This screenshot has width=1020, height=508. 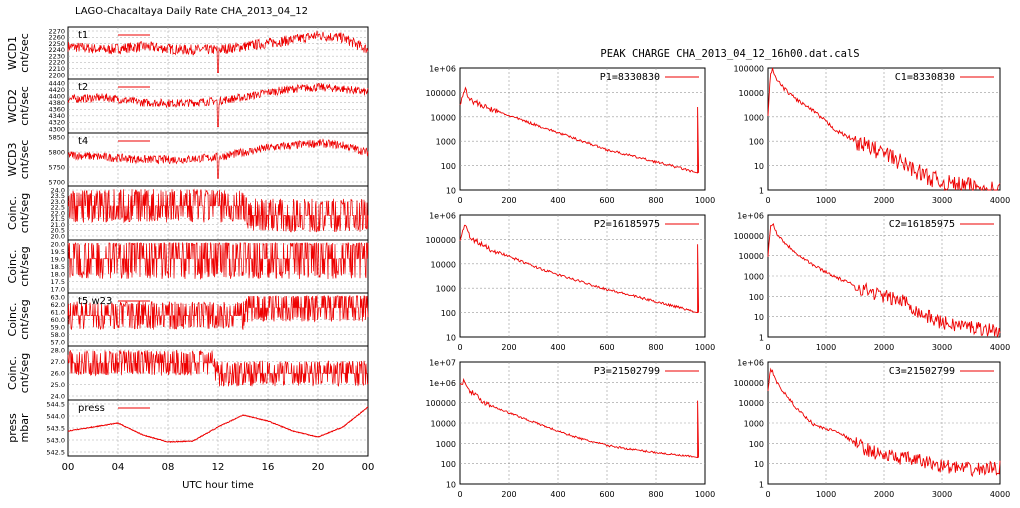 What do you see at coordinates (58, 231) in the screenshot?
I see `y-tick-label: 20.5` at bounding box center [58, 231].